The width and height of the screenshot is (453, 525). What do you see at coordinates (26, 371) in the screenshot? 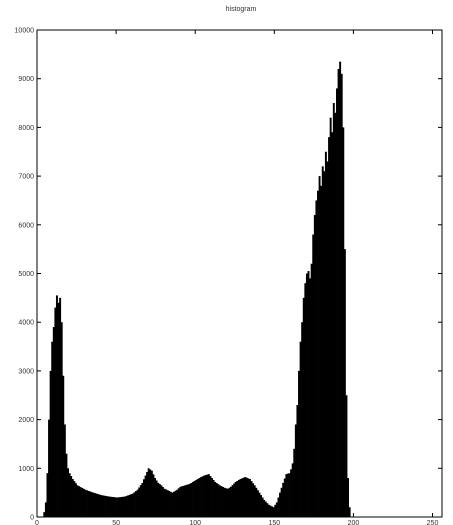
I see `y-tick-label: 3000` at bounding box center [26, 371].